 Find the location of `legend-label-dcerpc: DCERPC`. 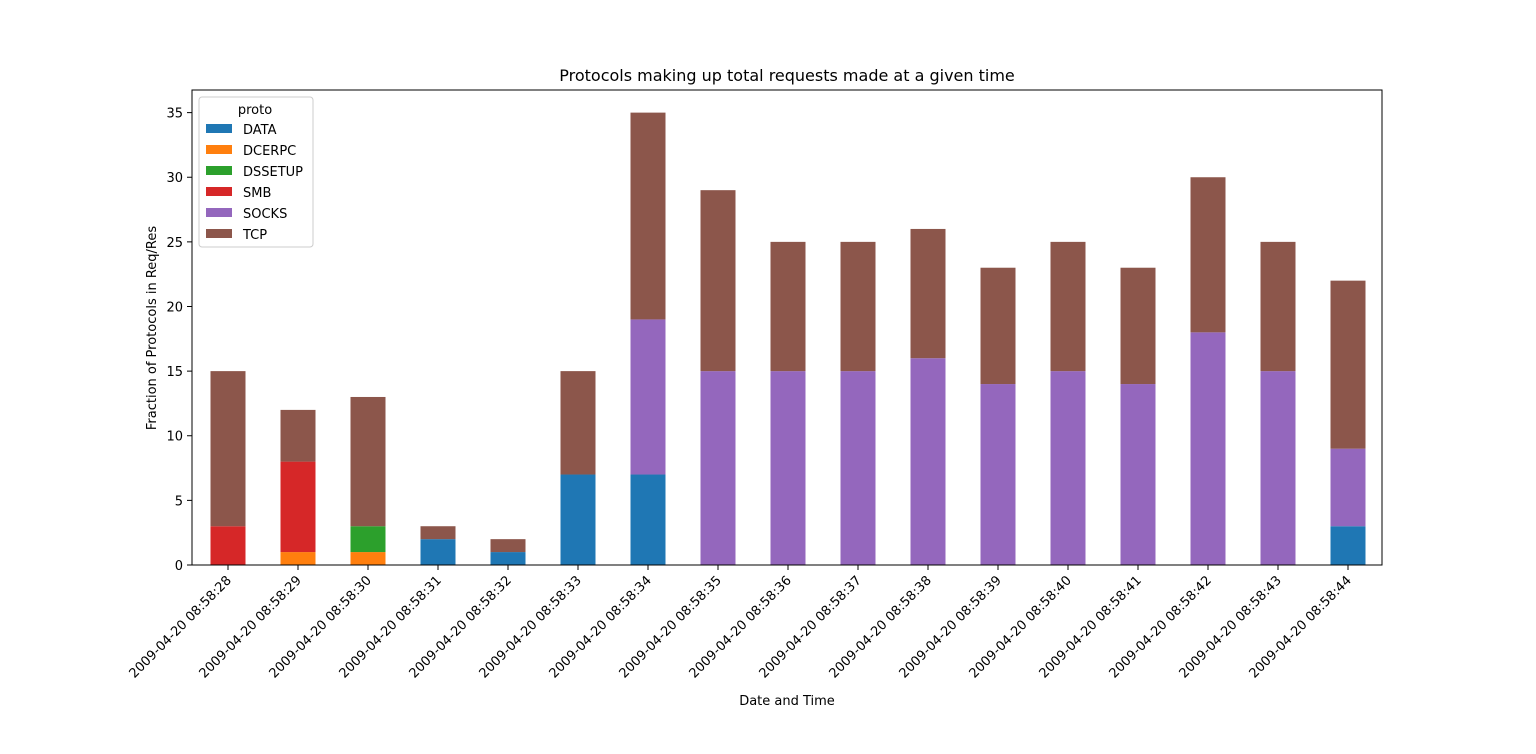

legend-label-dcerpc: DCERPC is located at coordinates (269, 151).